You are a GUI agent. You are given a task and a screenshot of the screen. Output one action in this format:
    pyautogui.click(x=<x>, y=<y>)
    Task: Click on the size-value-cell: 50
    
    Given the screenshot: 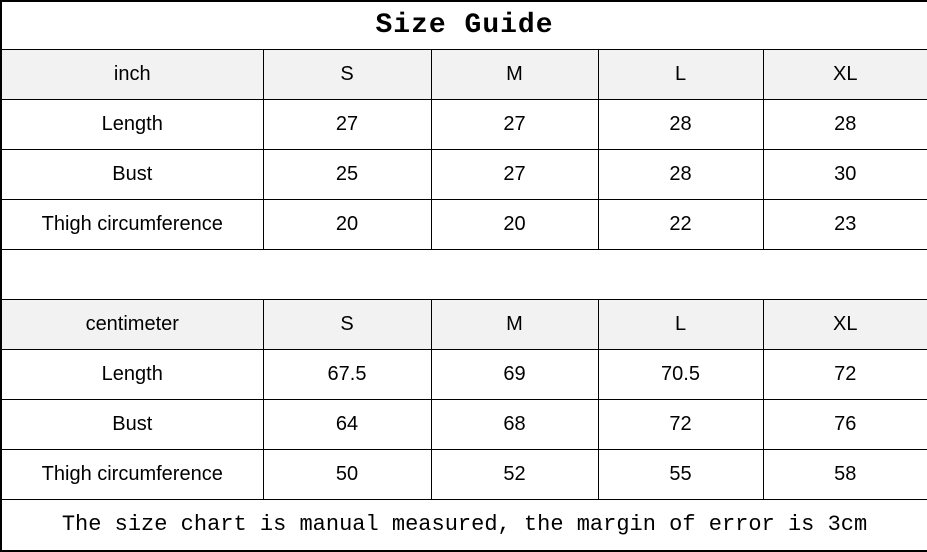 What is the action you would take?
    pyautogui.click(x=347, y=474)
    